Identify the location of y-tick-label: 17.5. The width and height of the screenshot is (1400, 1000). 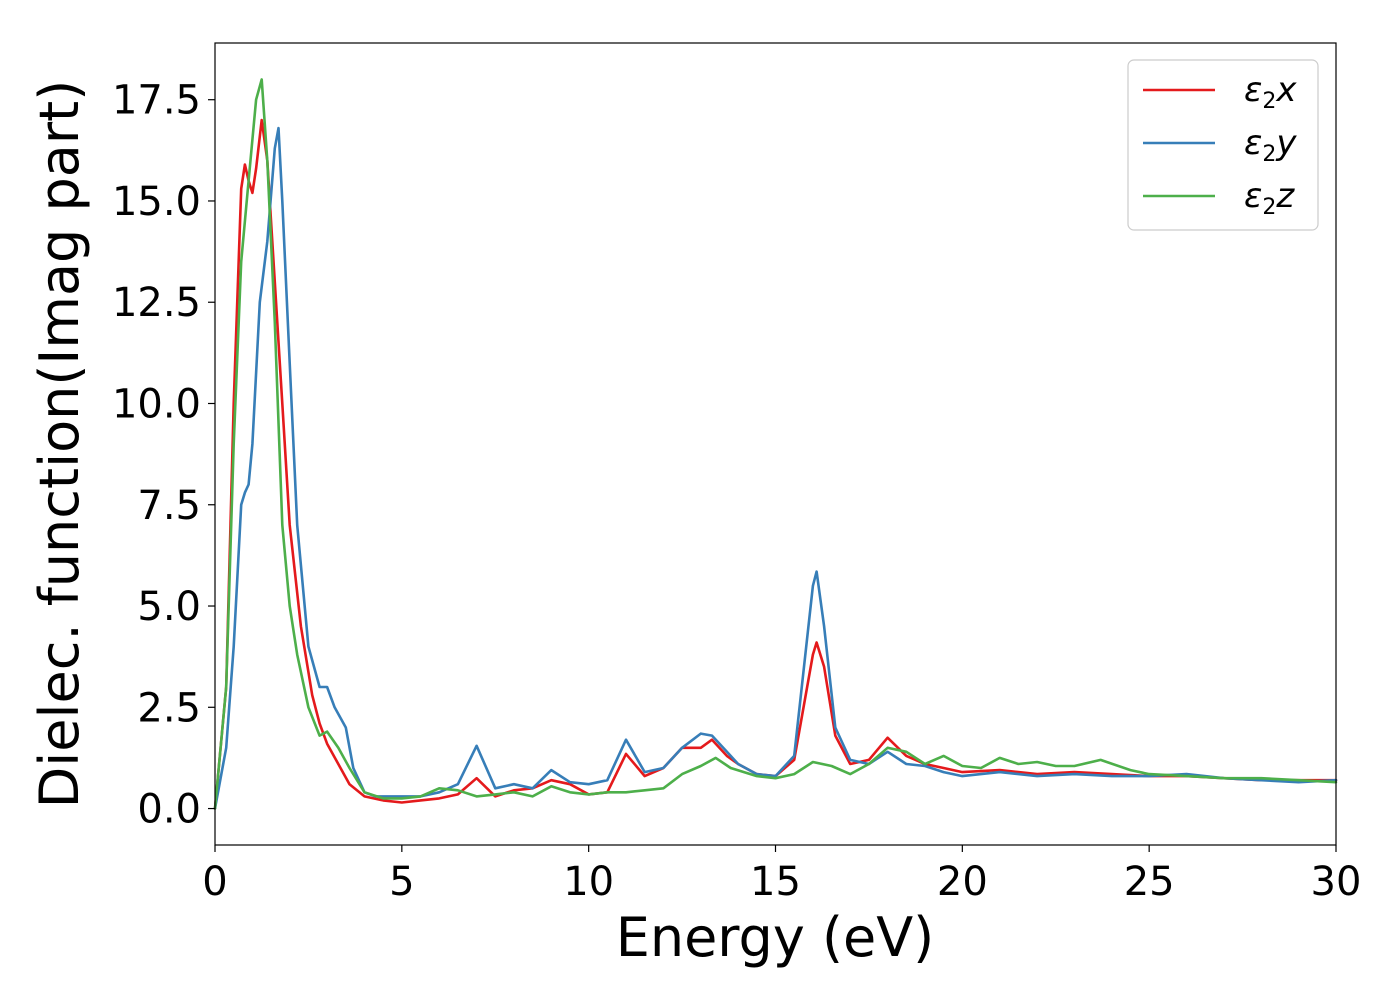
(156, 101).